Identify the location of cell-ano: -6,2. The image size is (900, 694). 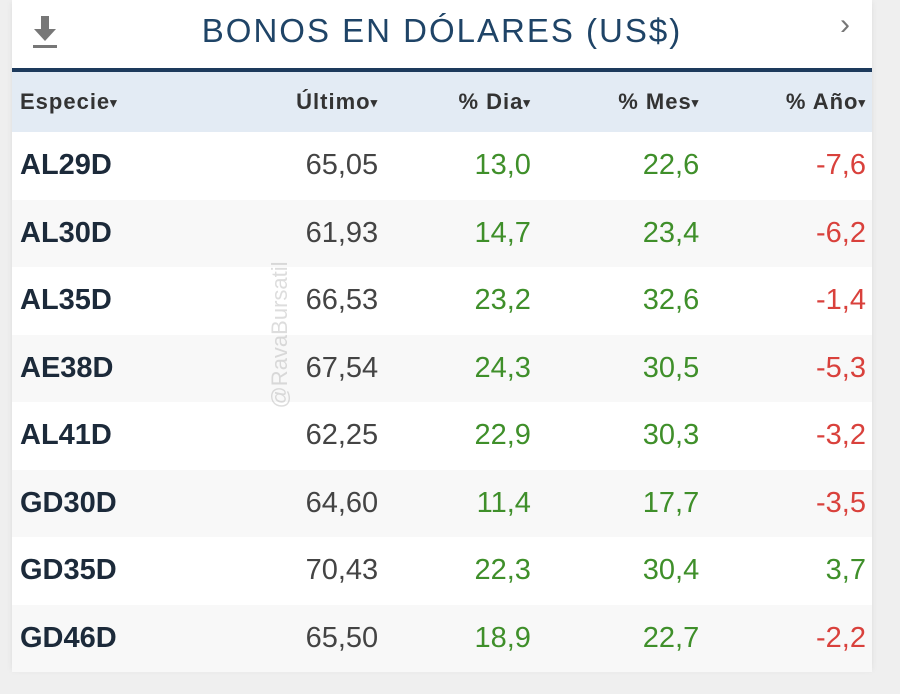
(788, 233).